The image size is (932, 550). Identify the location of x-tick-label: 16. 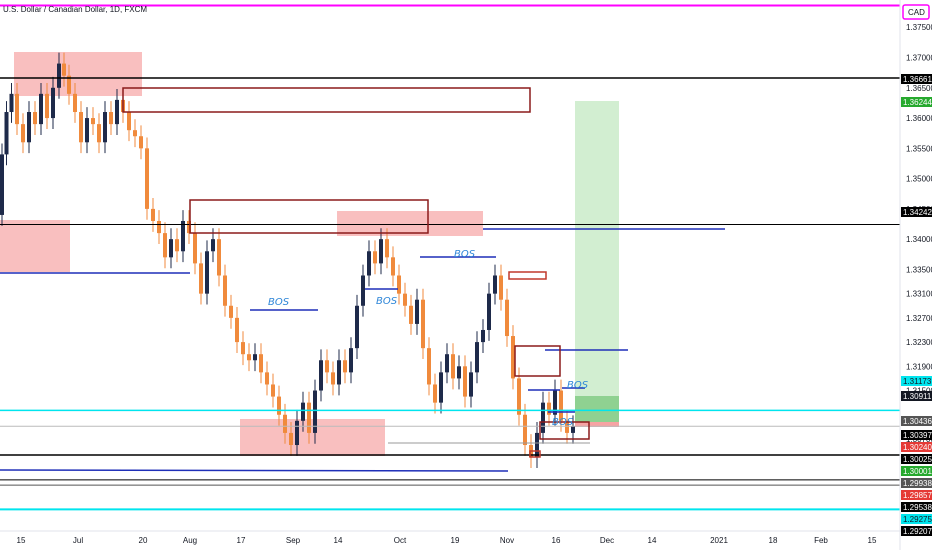
(556, 540).